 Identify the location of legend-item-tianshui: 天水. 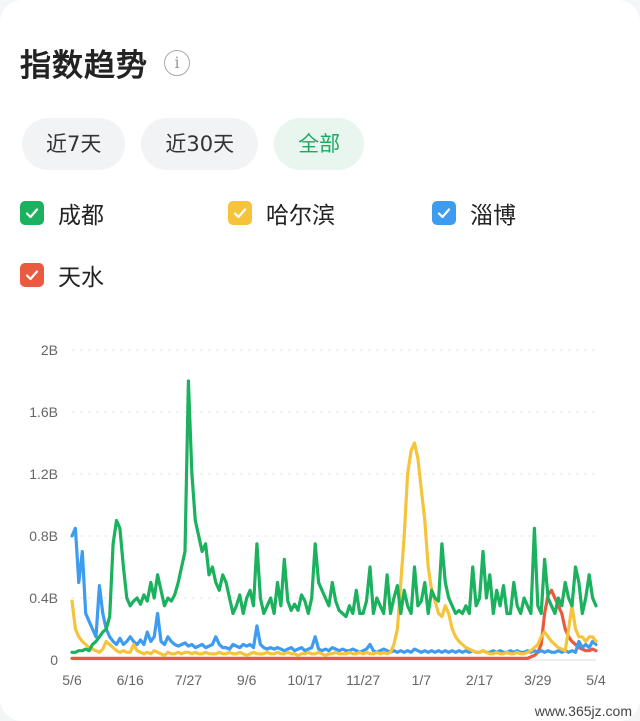
(62, 275).